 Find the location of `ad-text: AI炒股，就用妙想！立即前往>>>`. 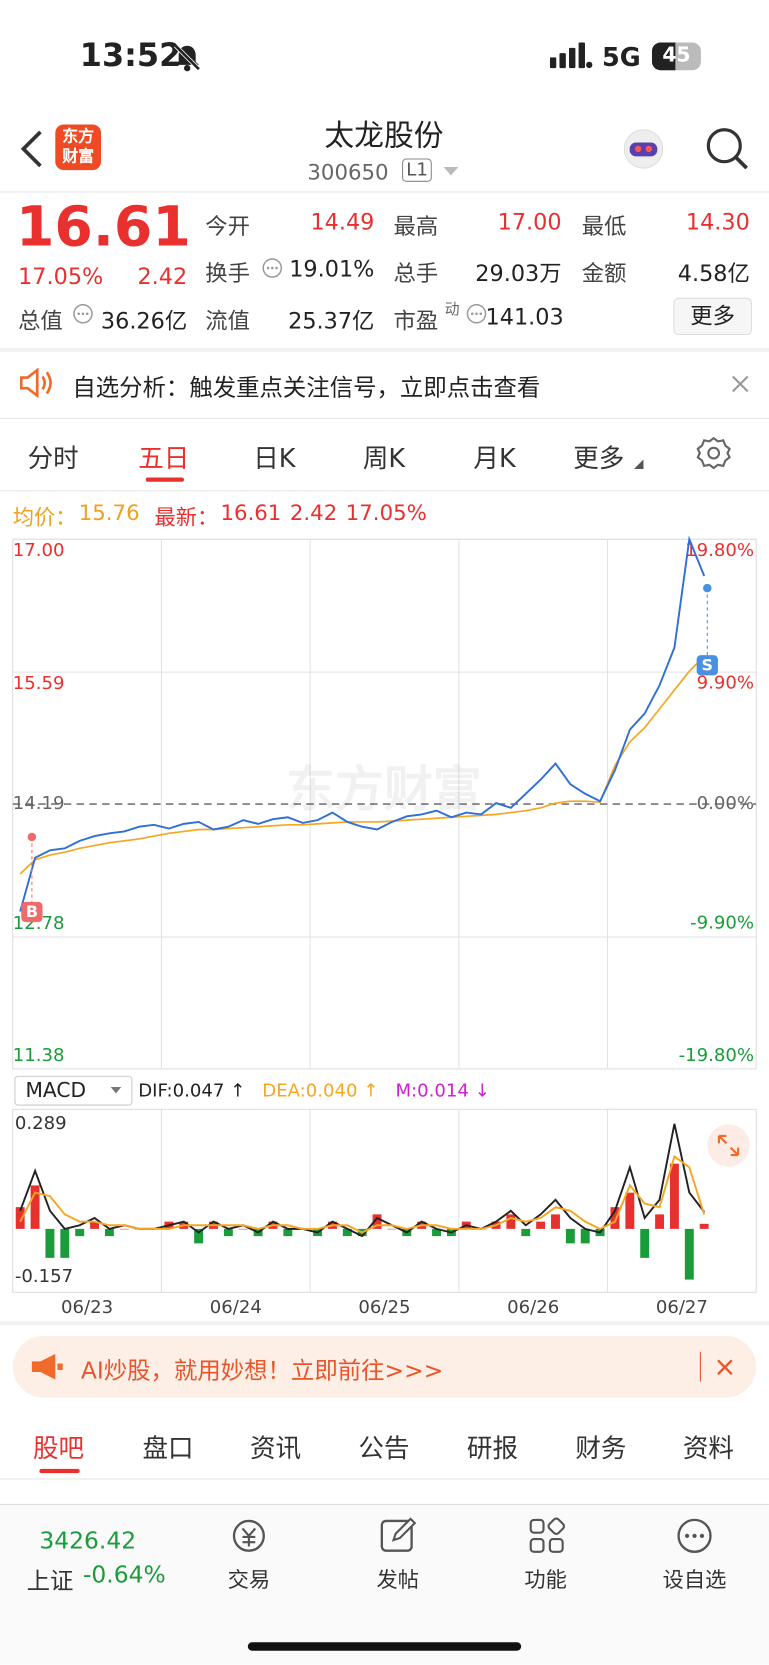

ad-text: AI炒股，就用妙想！立即前往>>> is located at coordinates (262, 1371).